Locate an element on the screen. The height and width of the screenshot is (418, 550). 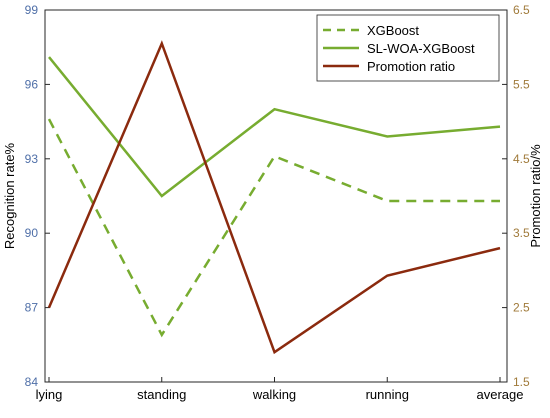
y-axis-left-label: Recognition rate% is located at coordinates (9, 195).